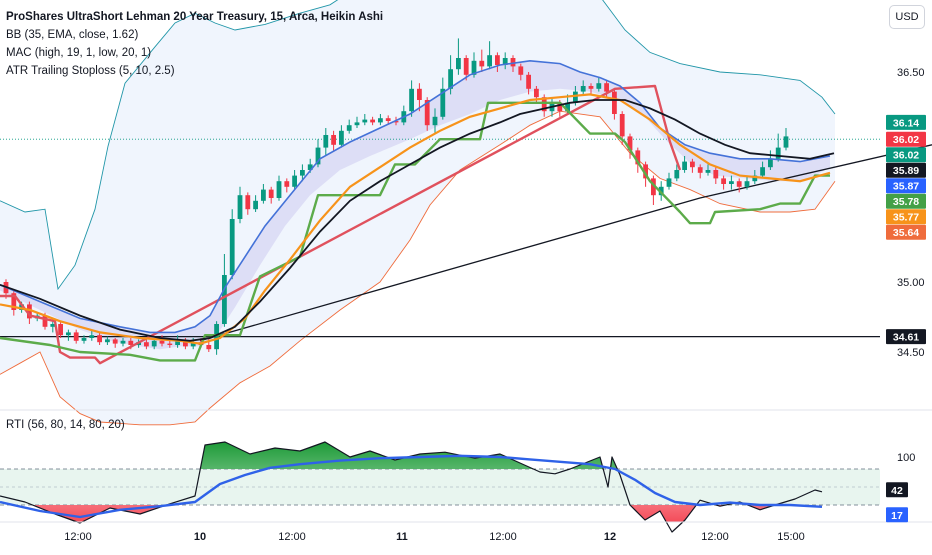 This screenshot has width=932, height=555. Describe the element at coordinates (906, 171) in the screenshot. I see `price-badge-label: 35.89` at that location.